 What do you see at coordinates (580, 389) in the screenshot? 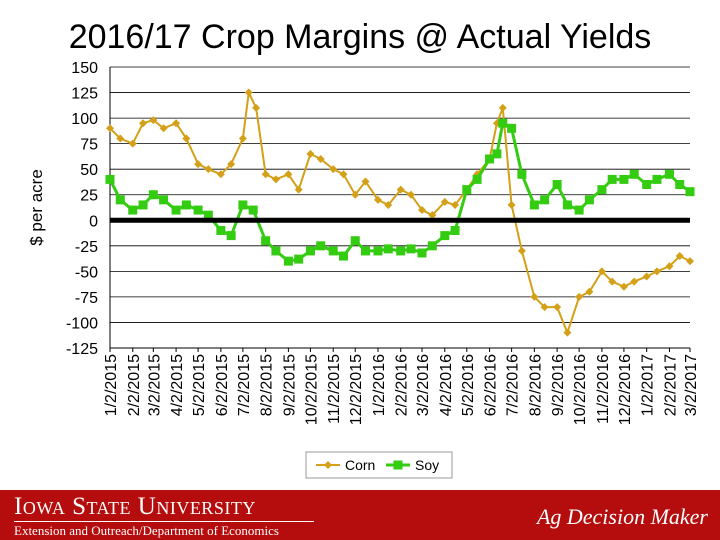
I see `x-tick-label: 10/2/2016` at bounding box center [580, 389].